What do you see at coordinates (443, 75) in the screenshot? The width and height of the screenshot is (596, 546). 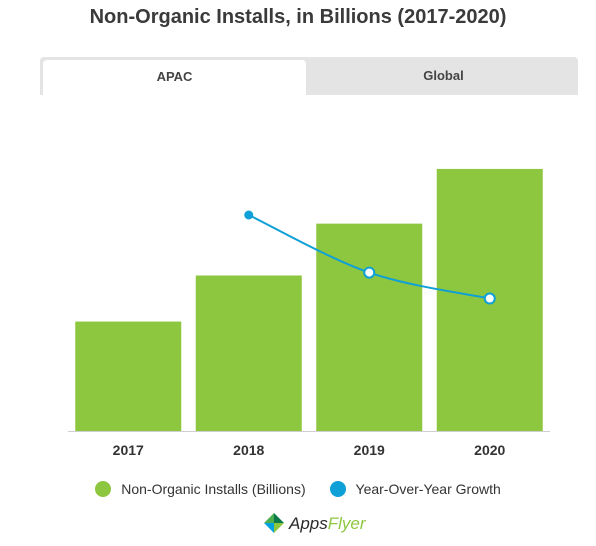 I see `tab-global: Global` at bounding box center [443, 75].